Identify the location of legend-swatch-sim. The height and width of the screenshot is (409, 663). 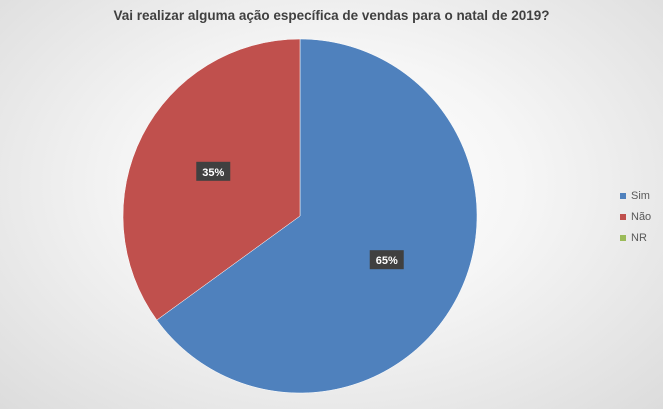
(623, 195).